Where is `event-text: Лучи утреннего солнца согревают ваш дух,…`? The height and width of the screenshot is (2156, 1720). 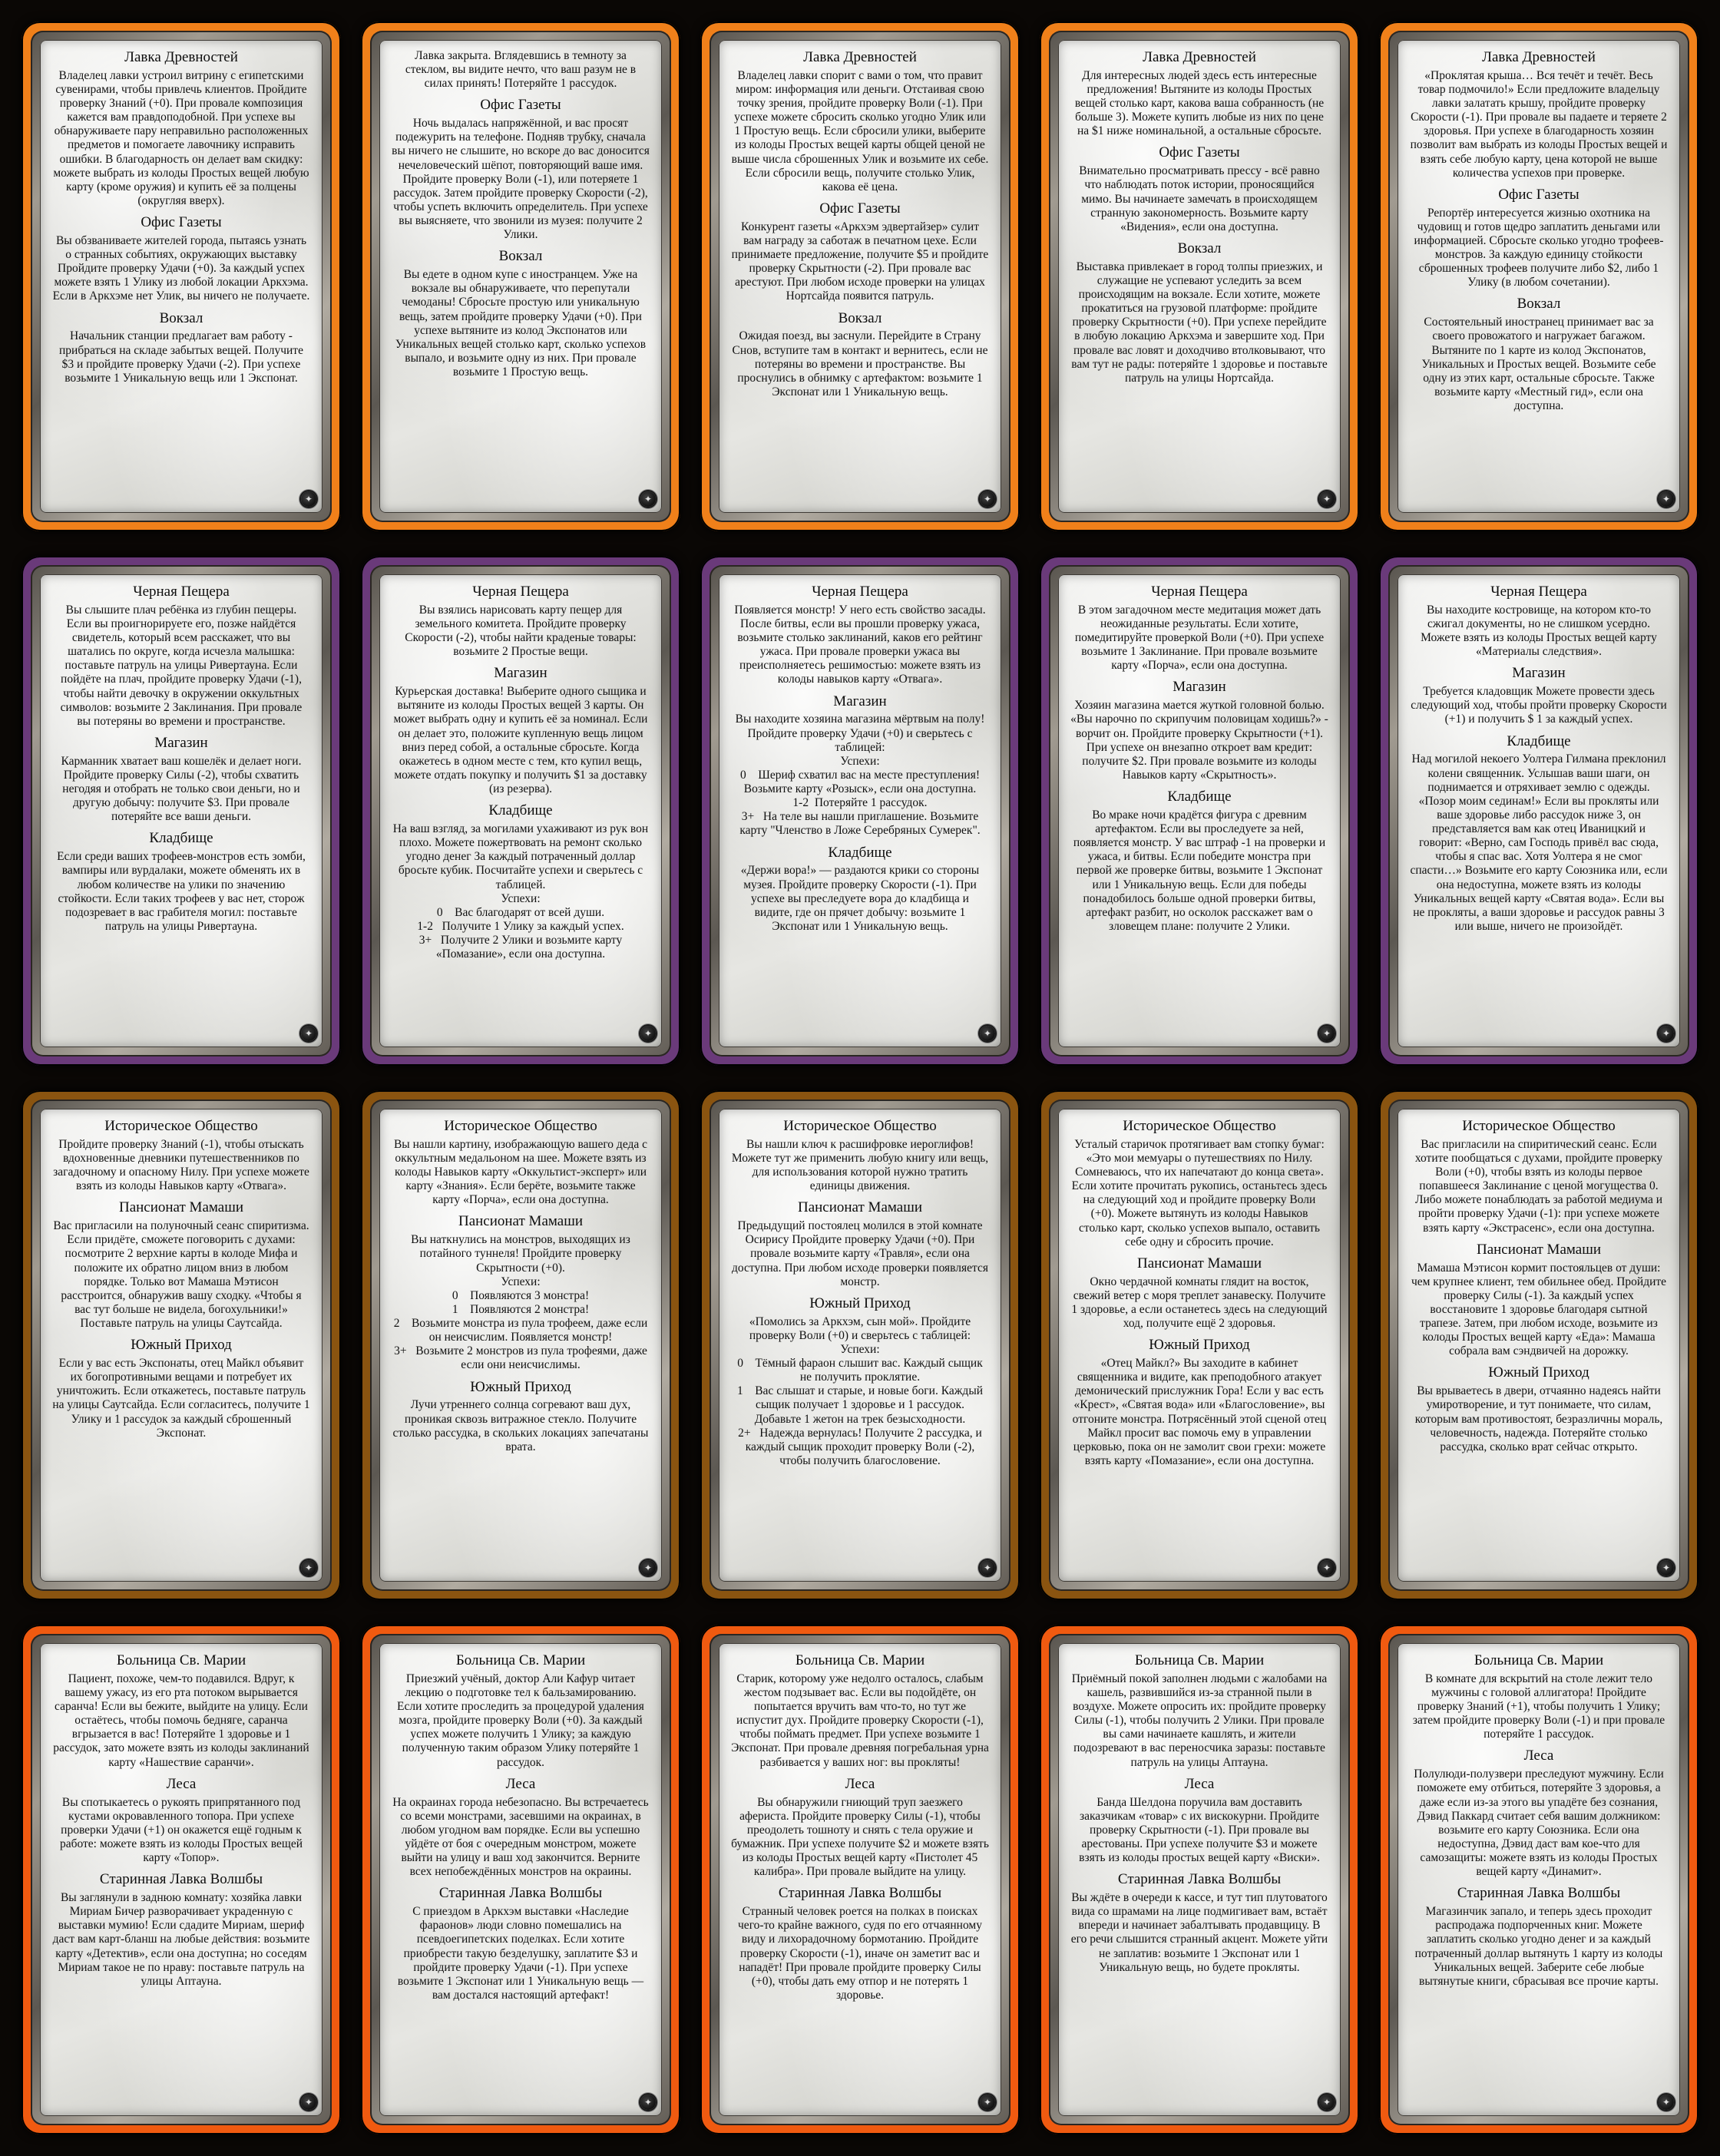 event-text: Лучи утреннего солнца согревают ваш дух,… is located at coordinates (522, 1425).